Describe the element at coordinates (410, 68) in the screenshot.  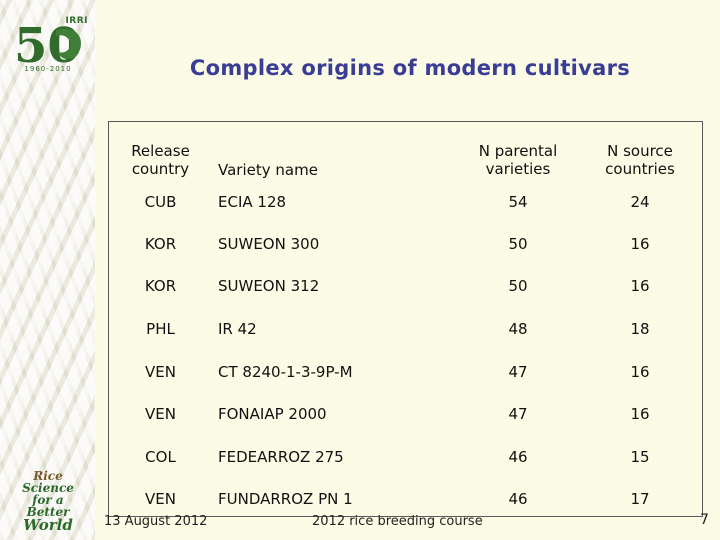
I see `slide-title: Complex origins of modern cultivars` at that location.